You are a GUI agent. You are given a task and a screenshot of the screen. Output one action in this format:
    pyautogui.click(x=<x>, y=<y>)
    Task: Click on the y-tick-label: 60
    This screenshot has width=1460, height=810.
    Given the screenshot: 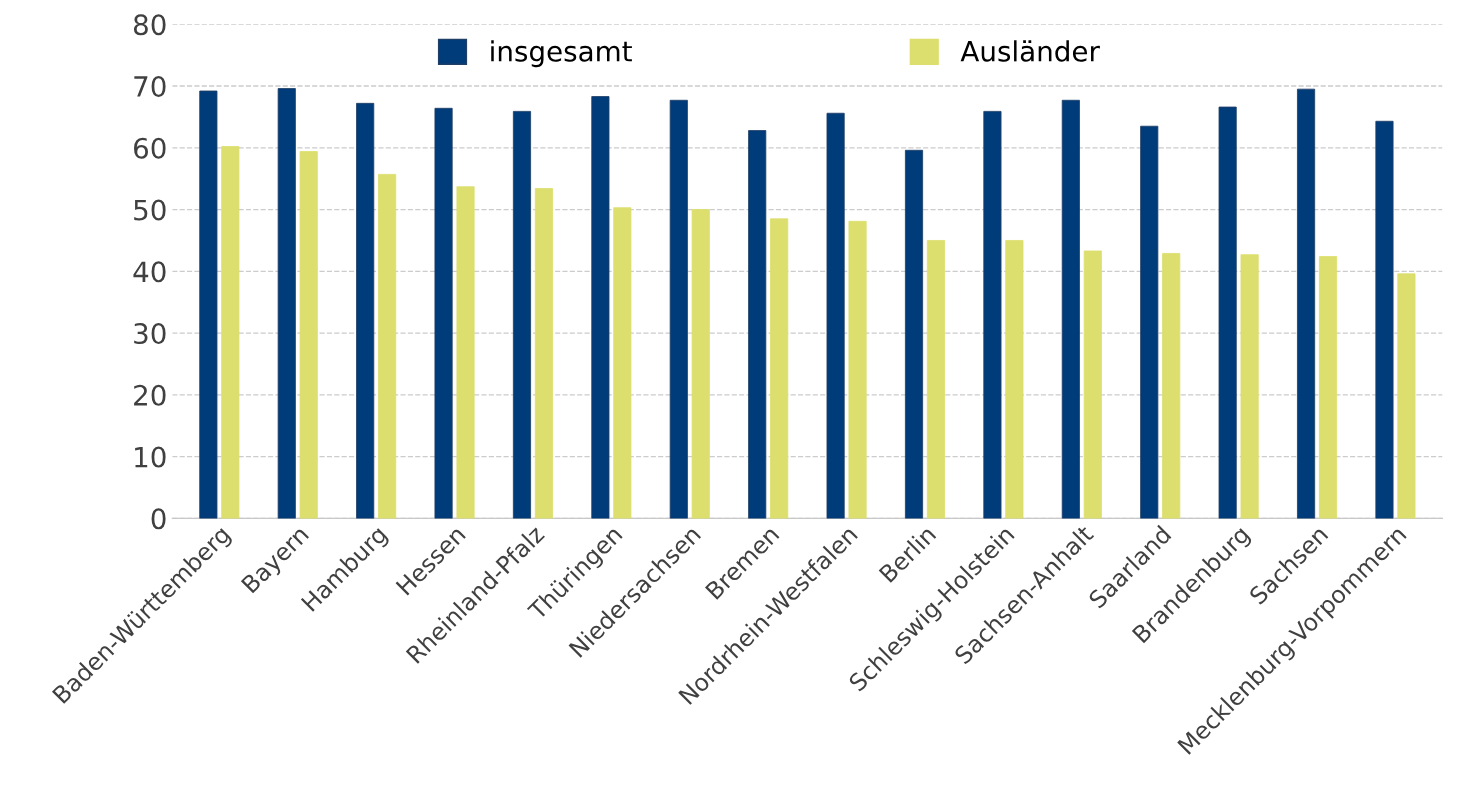 What is the action you would take?
    pyautogui.click(x=150, y=148)
    